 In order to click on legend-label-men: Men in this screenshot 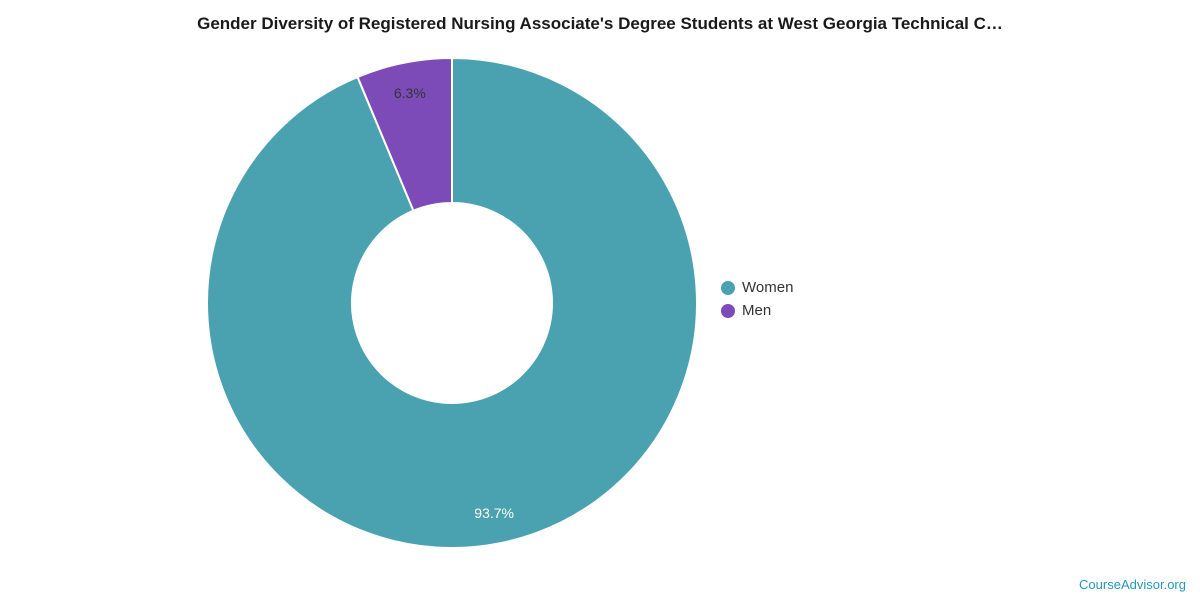, I will do `click(757, 310)`.